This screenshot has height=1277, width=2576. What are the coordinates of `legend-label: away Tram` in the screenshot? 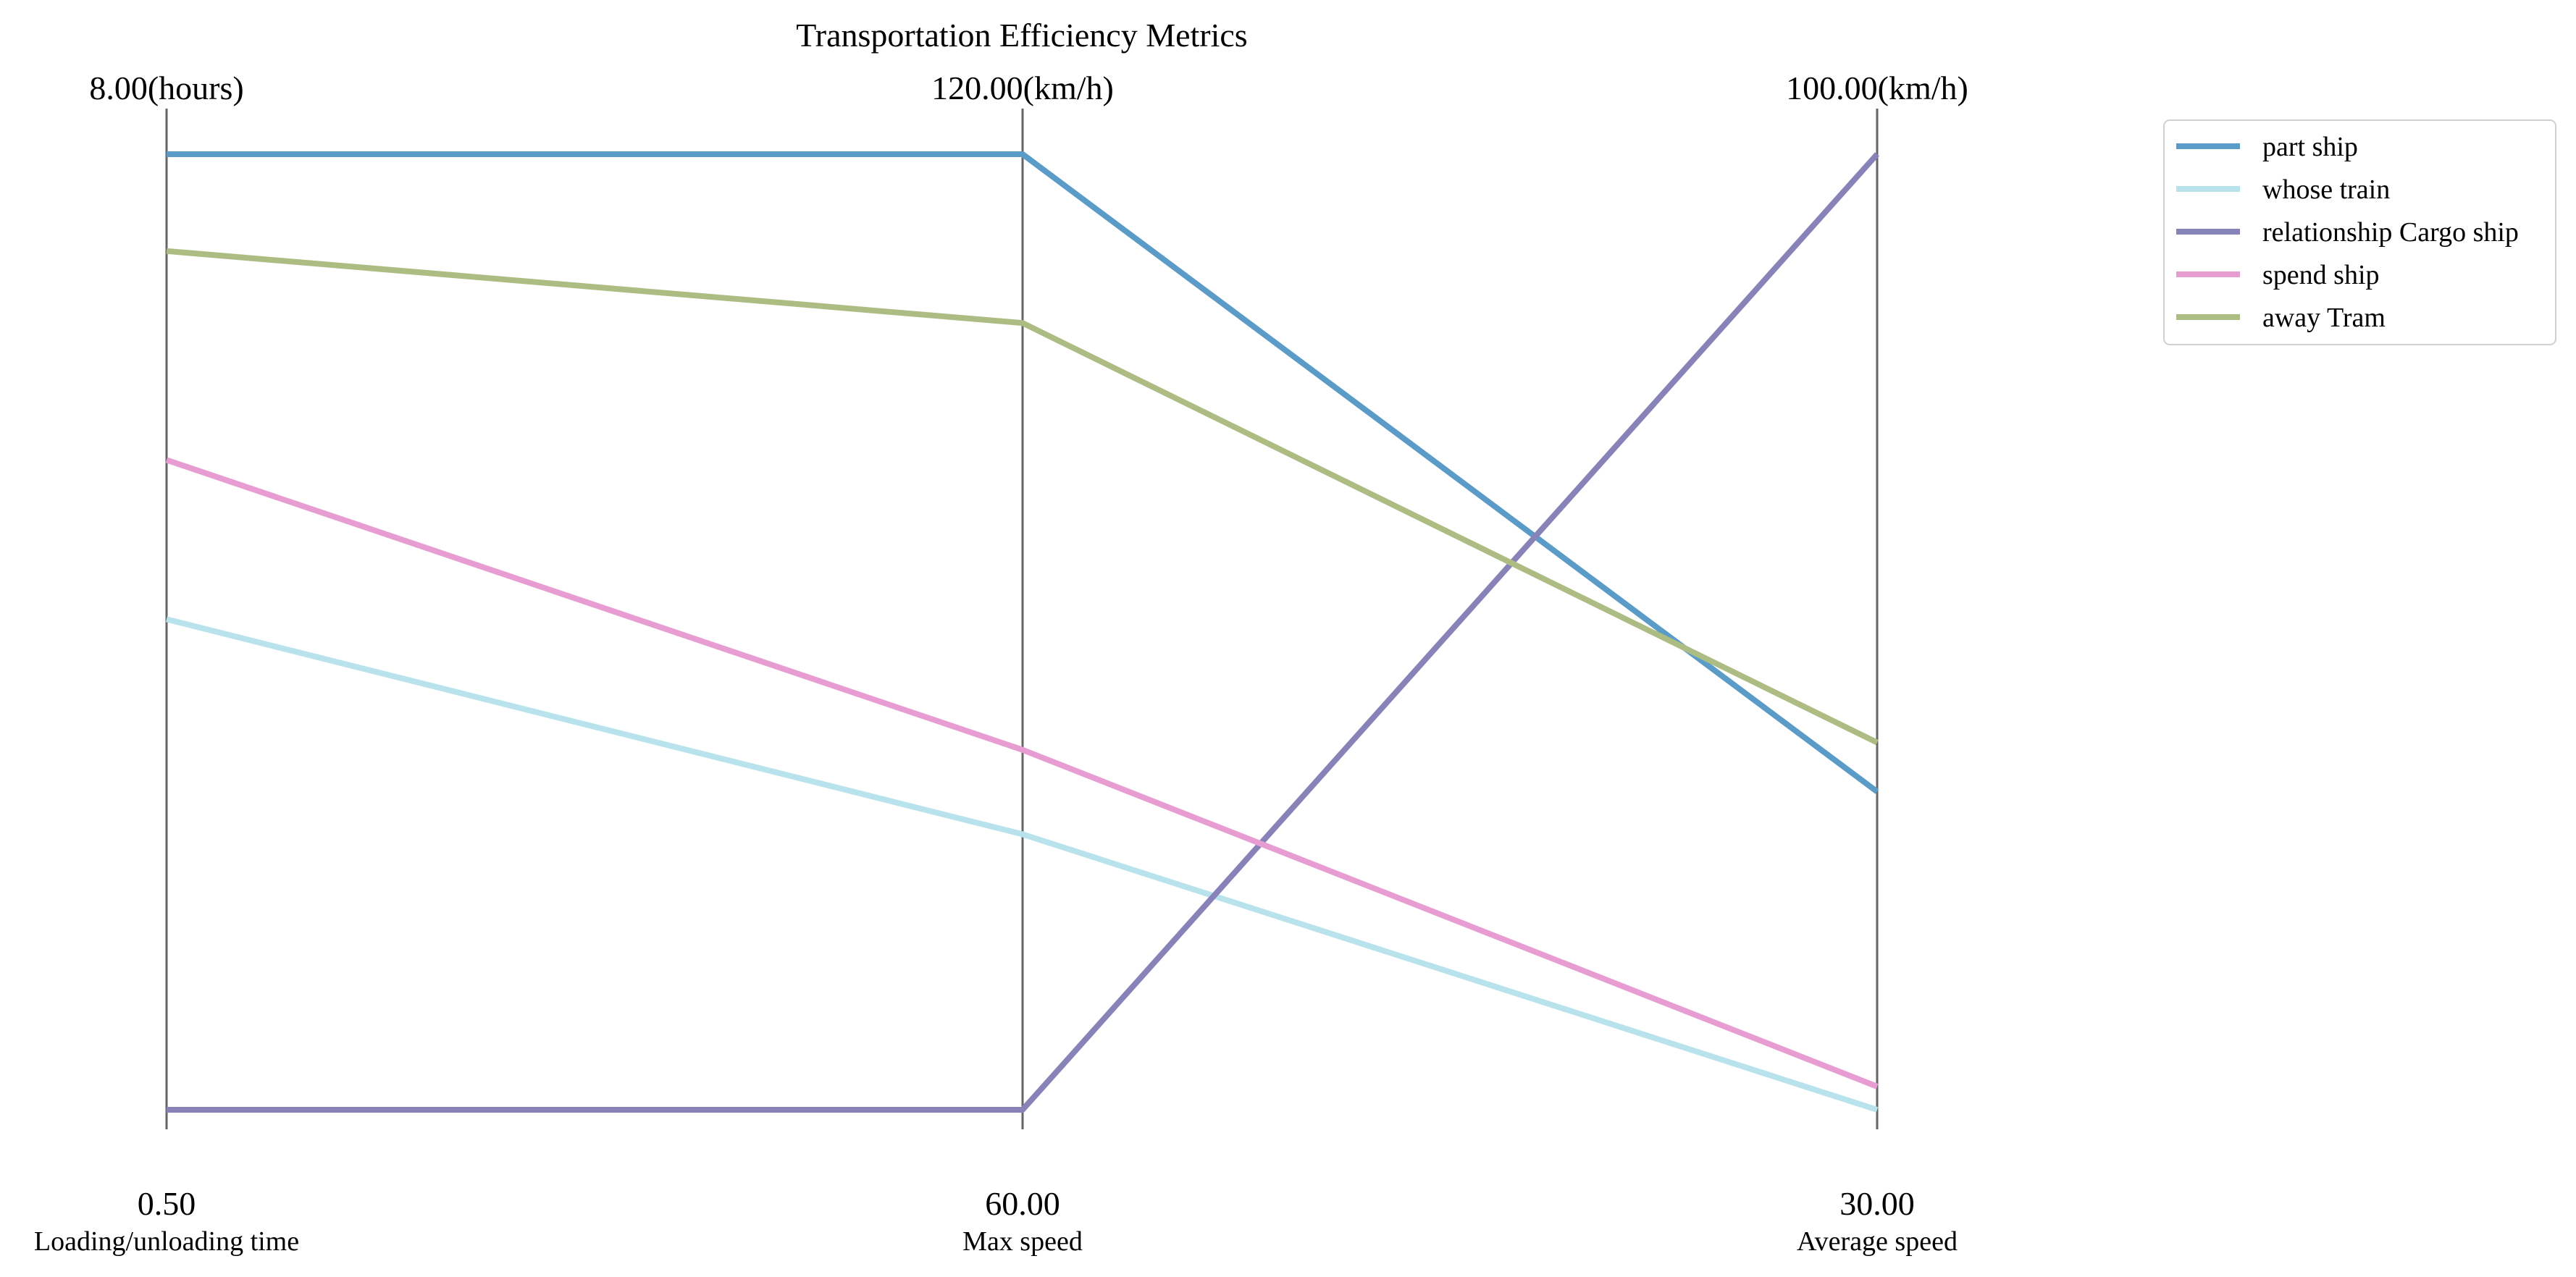 It's located at (2324, 318).